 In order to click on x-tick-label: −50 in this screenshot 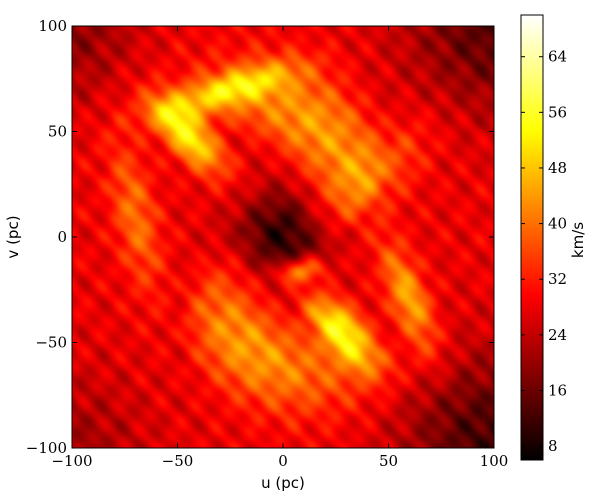, I will do `click(178, 461)`.